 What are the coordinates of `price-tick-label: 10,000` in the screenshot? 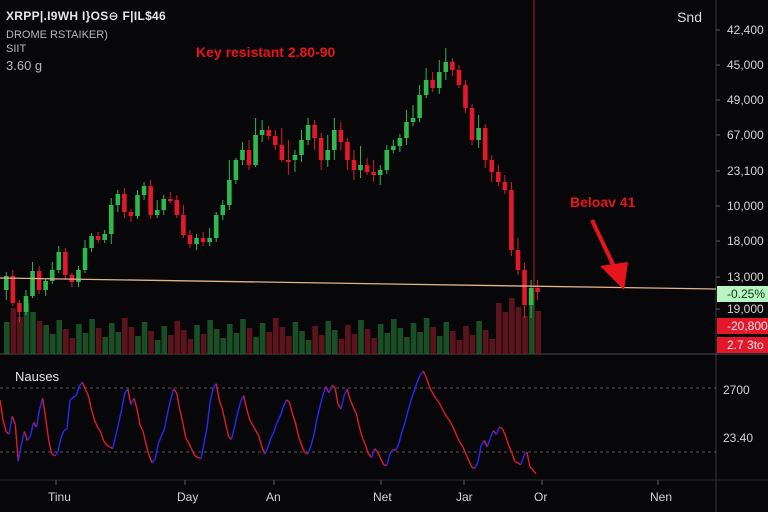 It's located at (745, 206).